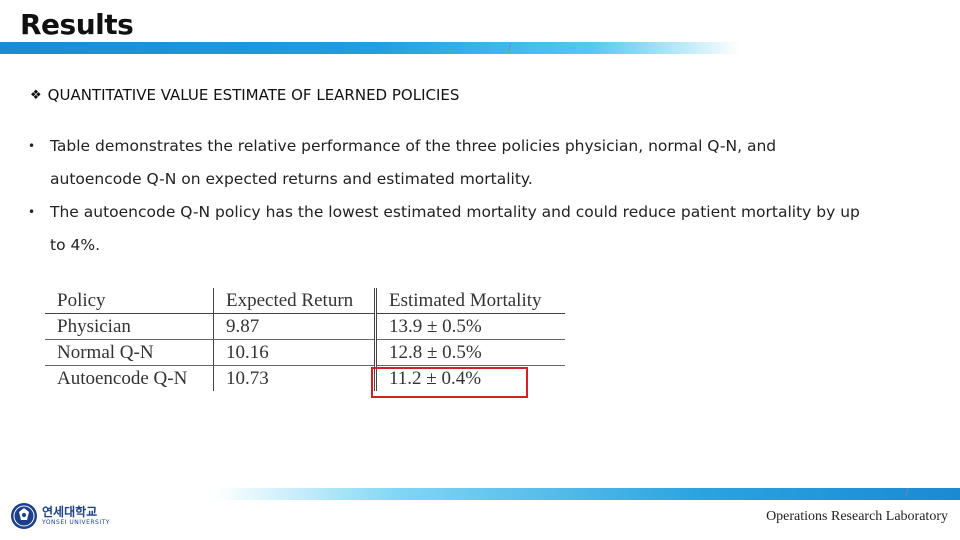  Describe the element at coordinates (587, 494) in the screenshot. I see `footer-bar` at that location.